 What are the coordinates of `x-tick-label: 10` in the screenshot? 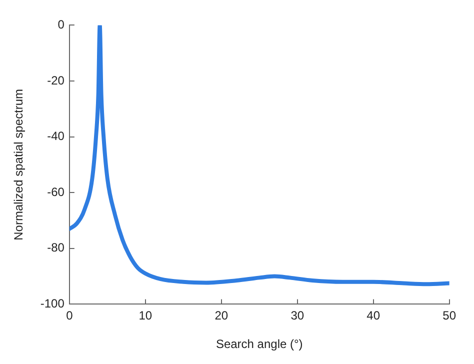 It's located at (145, 315).